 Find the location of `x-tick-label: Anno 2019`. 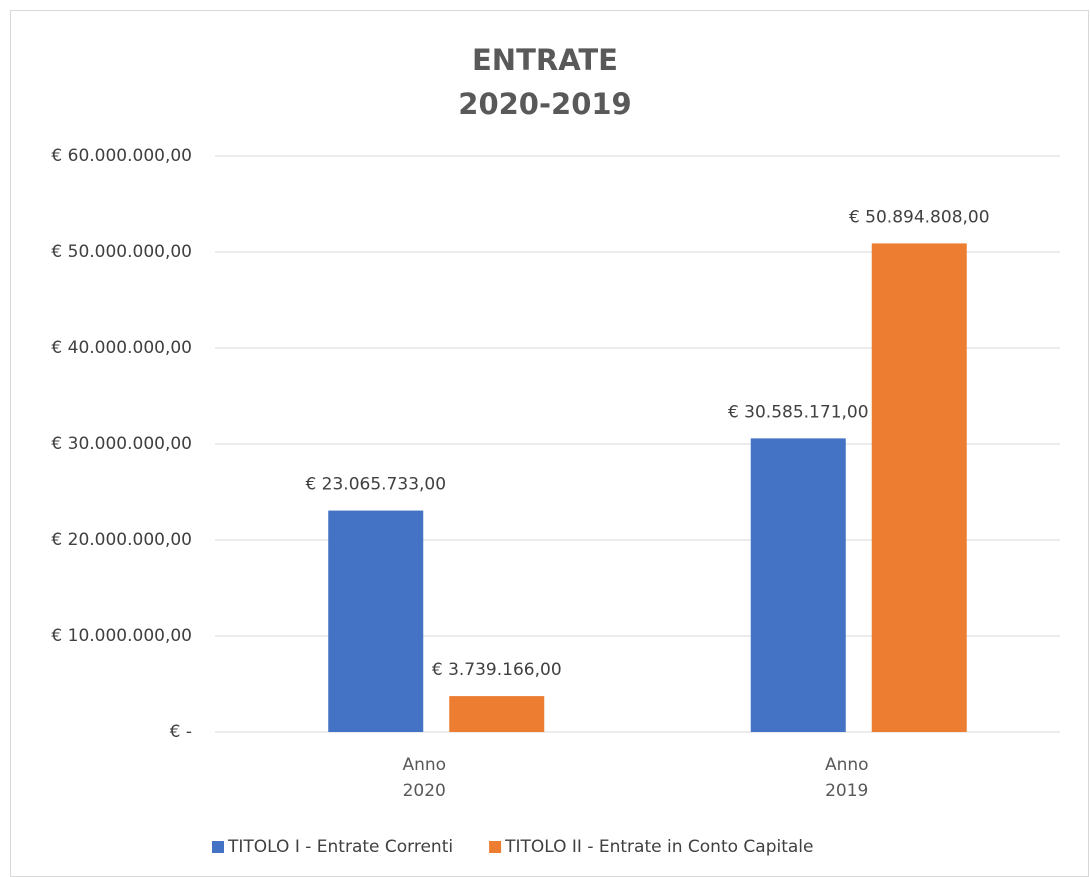

x-tick-label: Anno 2019 is located at coordinates (846, 778).